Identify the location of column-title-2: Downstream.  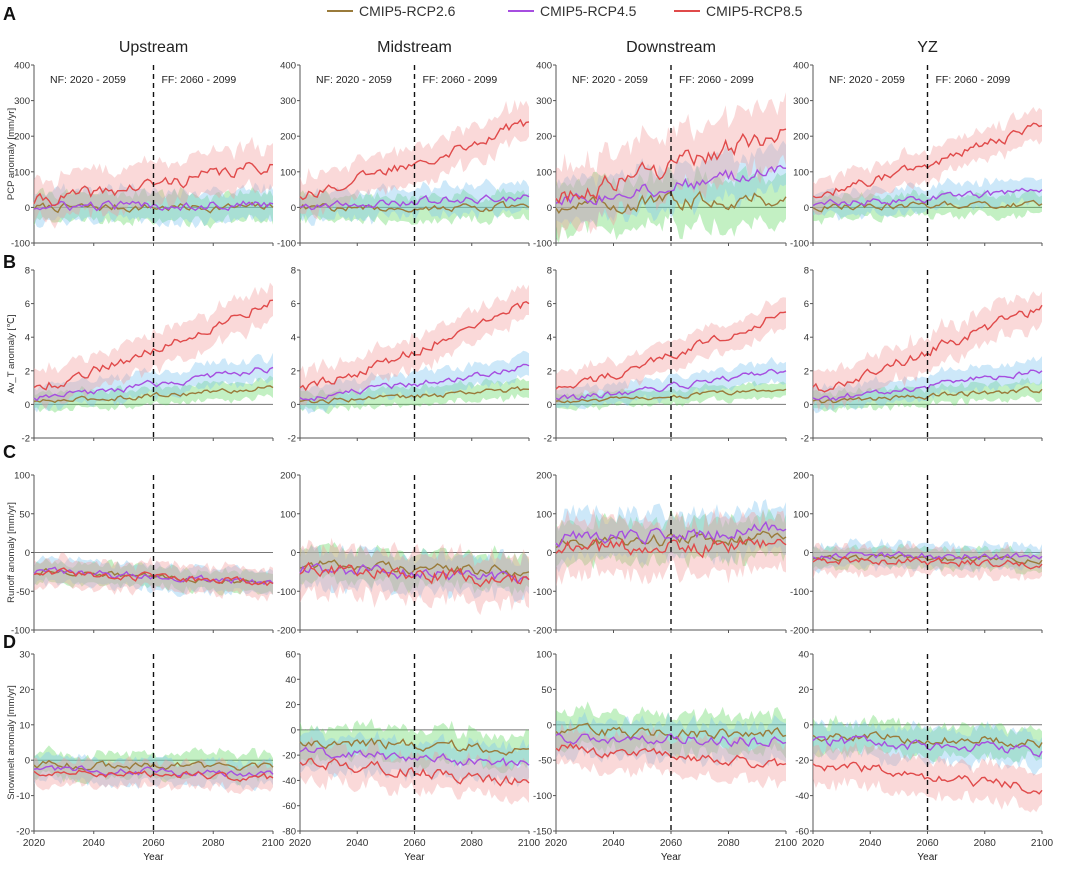
(671, 47).